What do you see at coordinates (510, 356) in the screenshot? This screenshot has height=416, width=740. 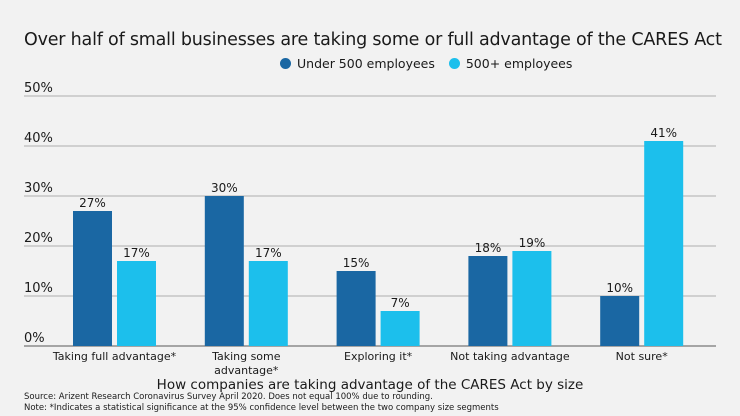 I see `x-tick-label: Not taking advantage` at bounding box center [510, 356].